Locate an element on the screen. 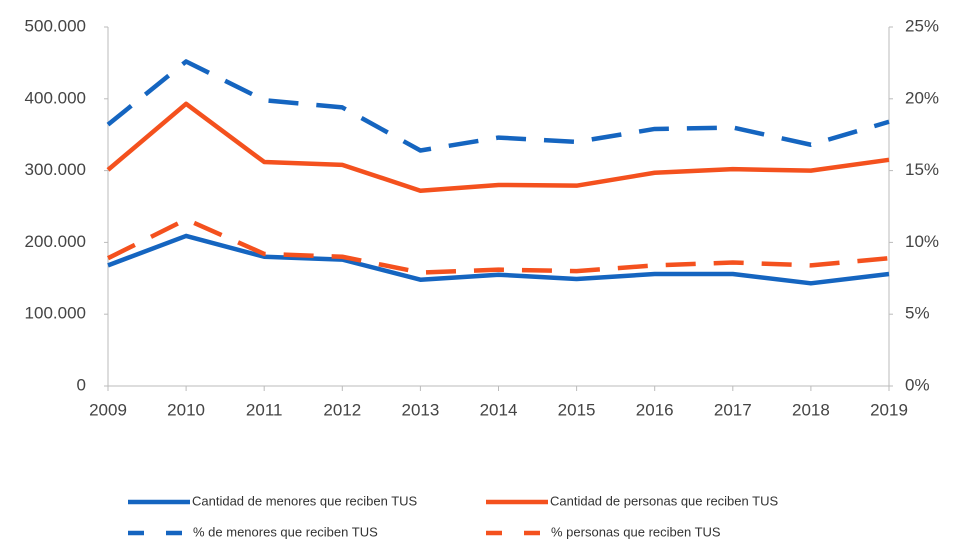 Image resolution: width=955 pixels, height=542 pixels. y2-tick-label: 0% is located at coordinates (917, 384).